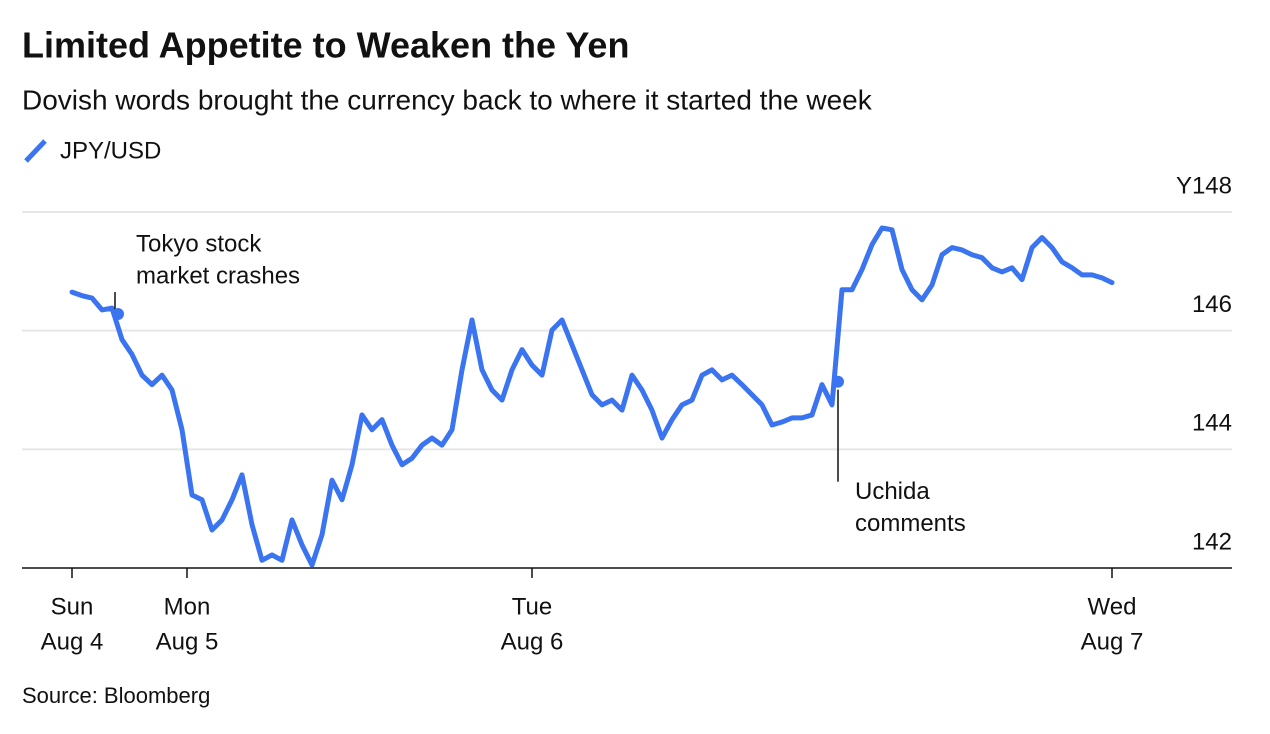 Image resolution: width=1270 pixels, height=734 pixels. Describe the element at coordinates (1212, 541) in the screenshot. I see `y-tick-label: 142` at that location.